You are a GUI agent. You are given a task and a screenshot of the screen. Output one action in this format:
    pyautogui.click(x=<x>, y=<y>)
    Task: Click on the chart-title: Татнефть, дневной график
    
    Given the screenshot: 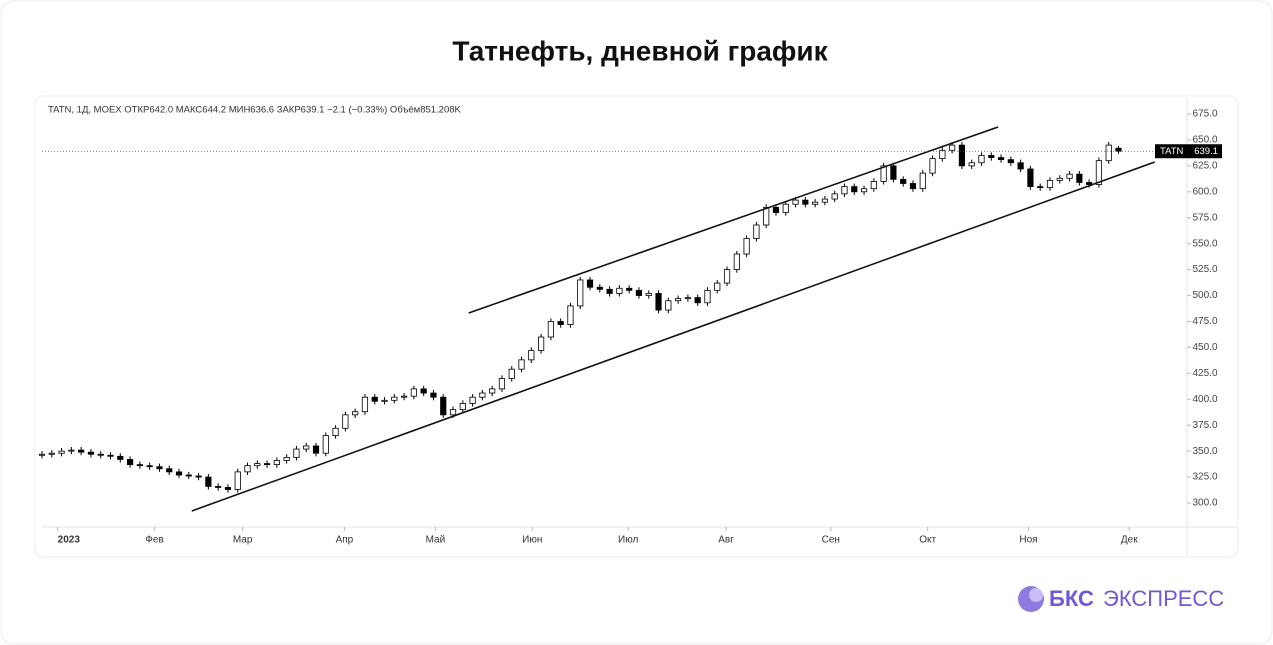 What is the action you would take?
    pyautogui.click(x=640, y=50)
    